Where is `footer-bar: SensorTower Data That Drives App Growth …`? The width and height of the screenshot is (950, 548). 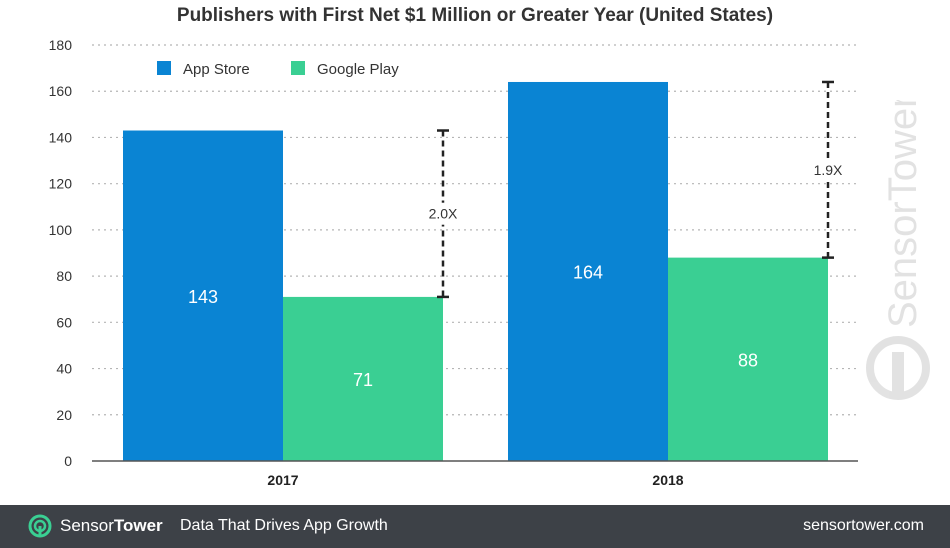
footer-bar: SensorTower Data That Drives App Growth … is located at coordinates (475, 526).